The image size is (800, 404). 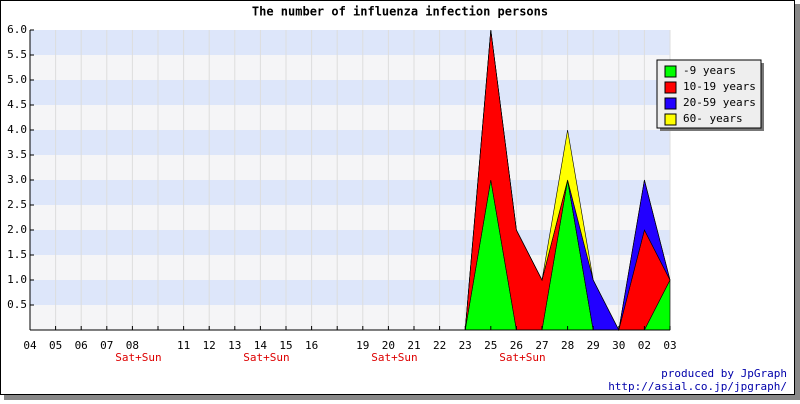 I want to click on y-tick-label: 4.0, so click(x=17, y=129).